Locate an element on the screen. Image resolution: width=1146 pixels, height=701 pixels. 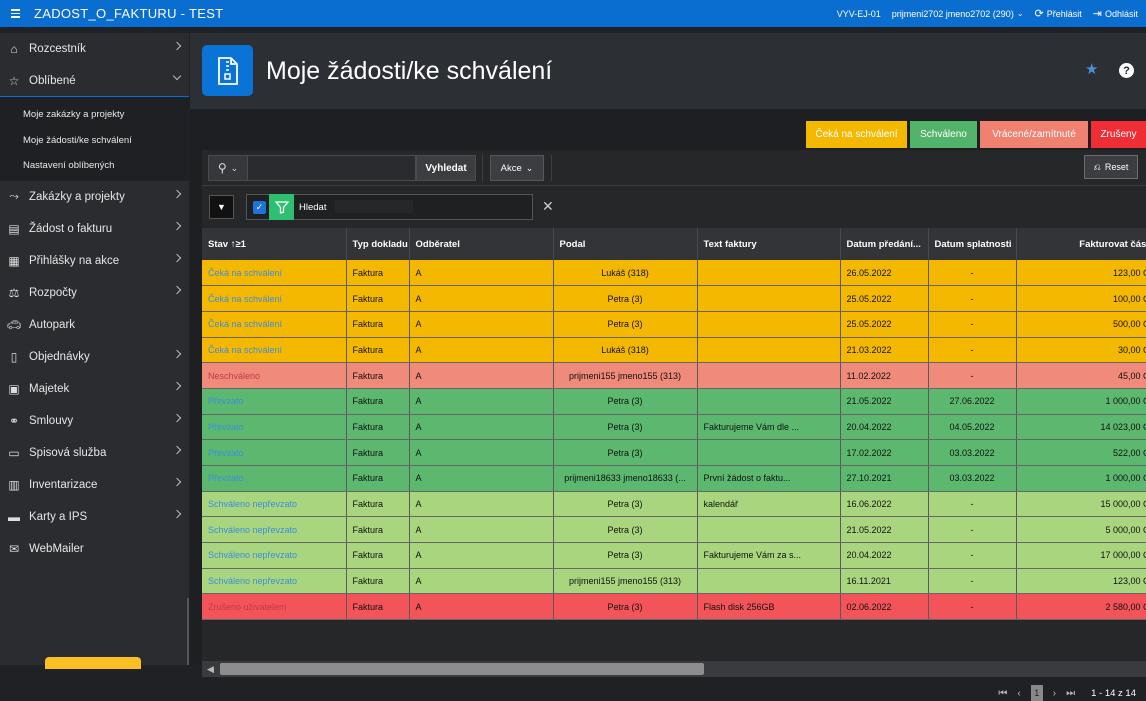
sidebar-item-autopark: 🚗︎ Autopark is located at coordinates (94, 325).